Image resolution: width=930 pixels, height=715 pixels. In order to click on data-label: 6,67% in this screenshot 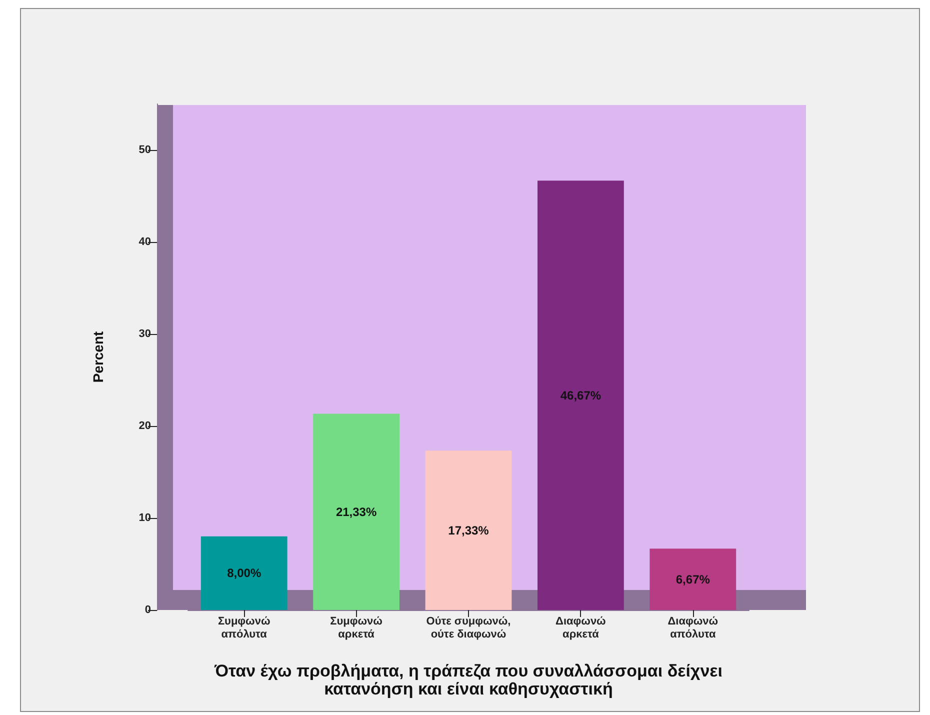, I will do `click(693, 579)`.